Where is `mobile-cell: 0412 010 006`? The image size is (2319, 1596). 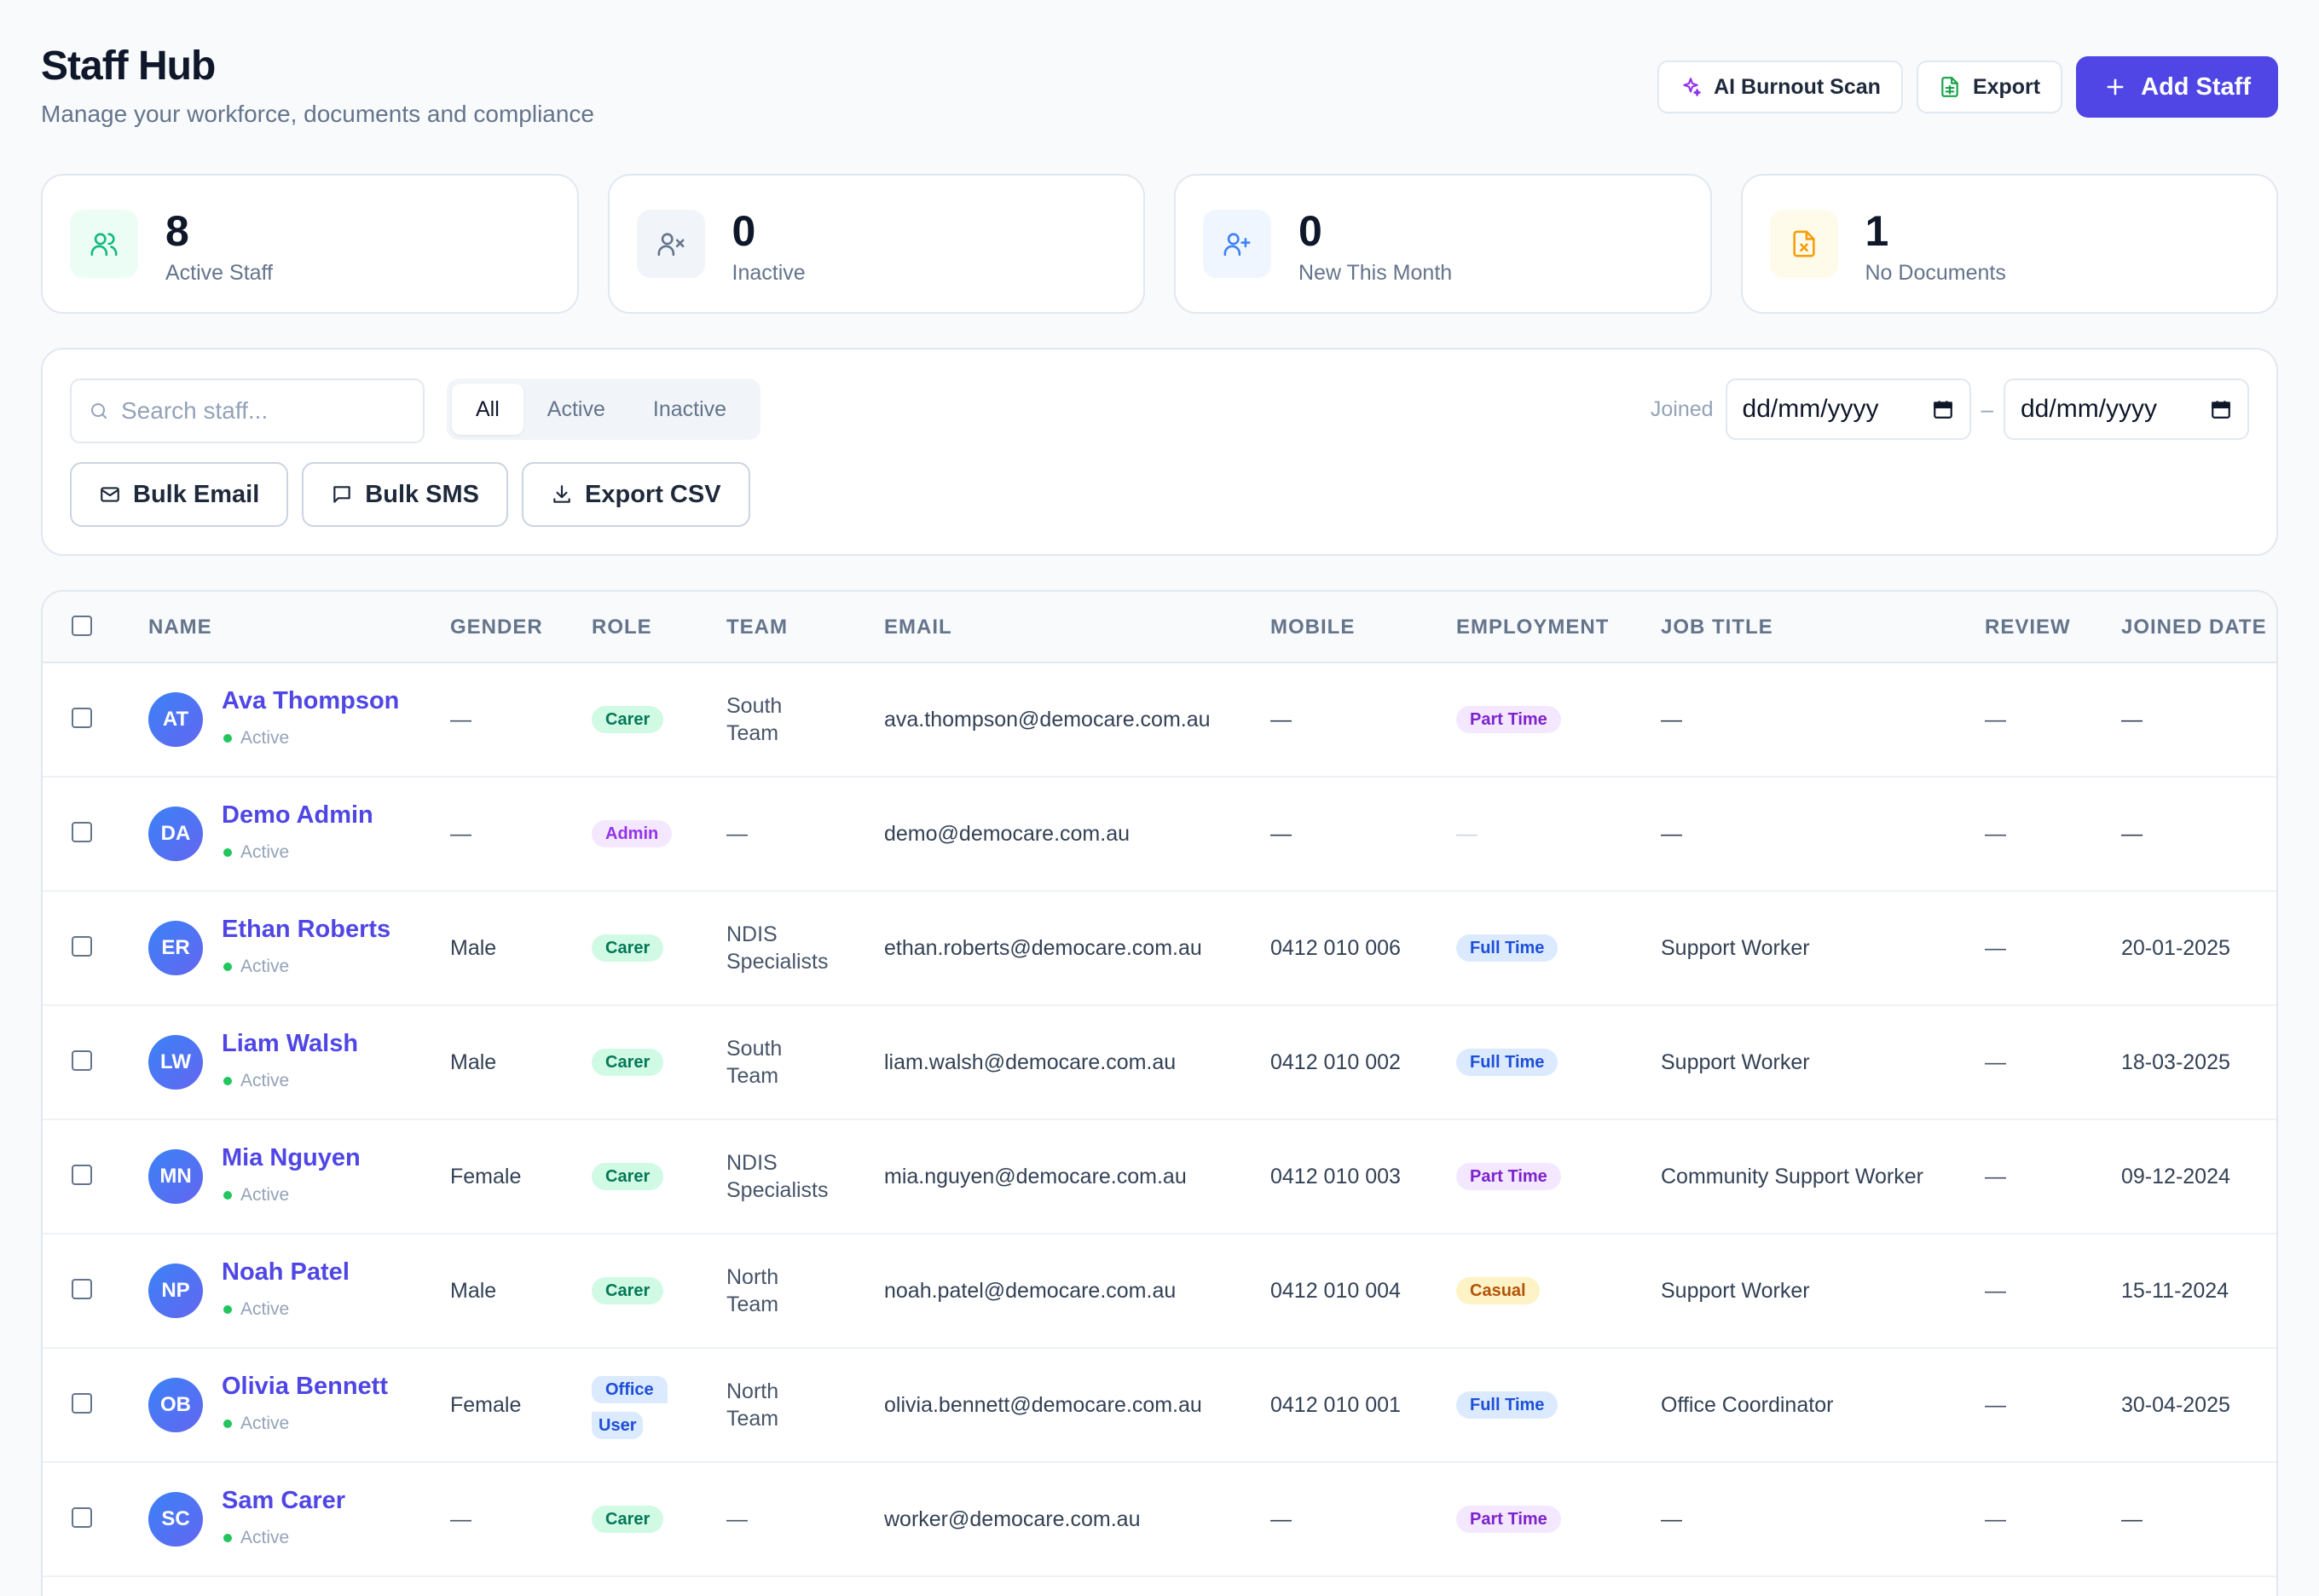 mobile-cell: 0412 010 006 is located at coordinates (1335, 948).